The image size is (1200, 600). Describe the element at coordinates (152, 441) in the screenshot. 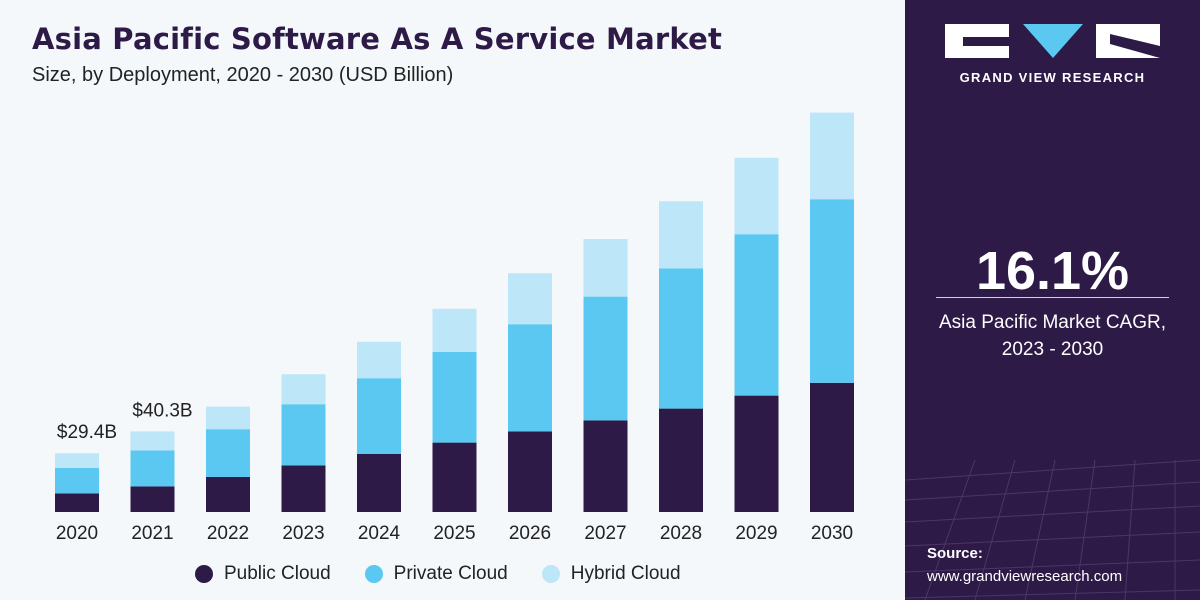

I see `bar-hybrid-cloud-2021` at that location.